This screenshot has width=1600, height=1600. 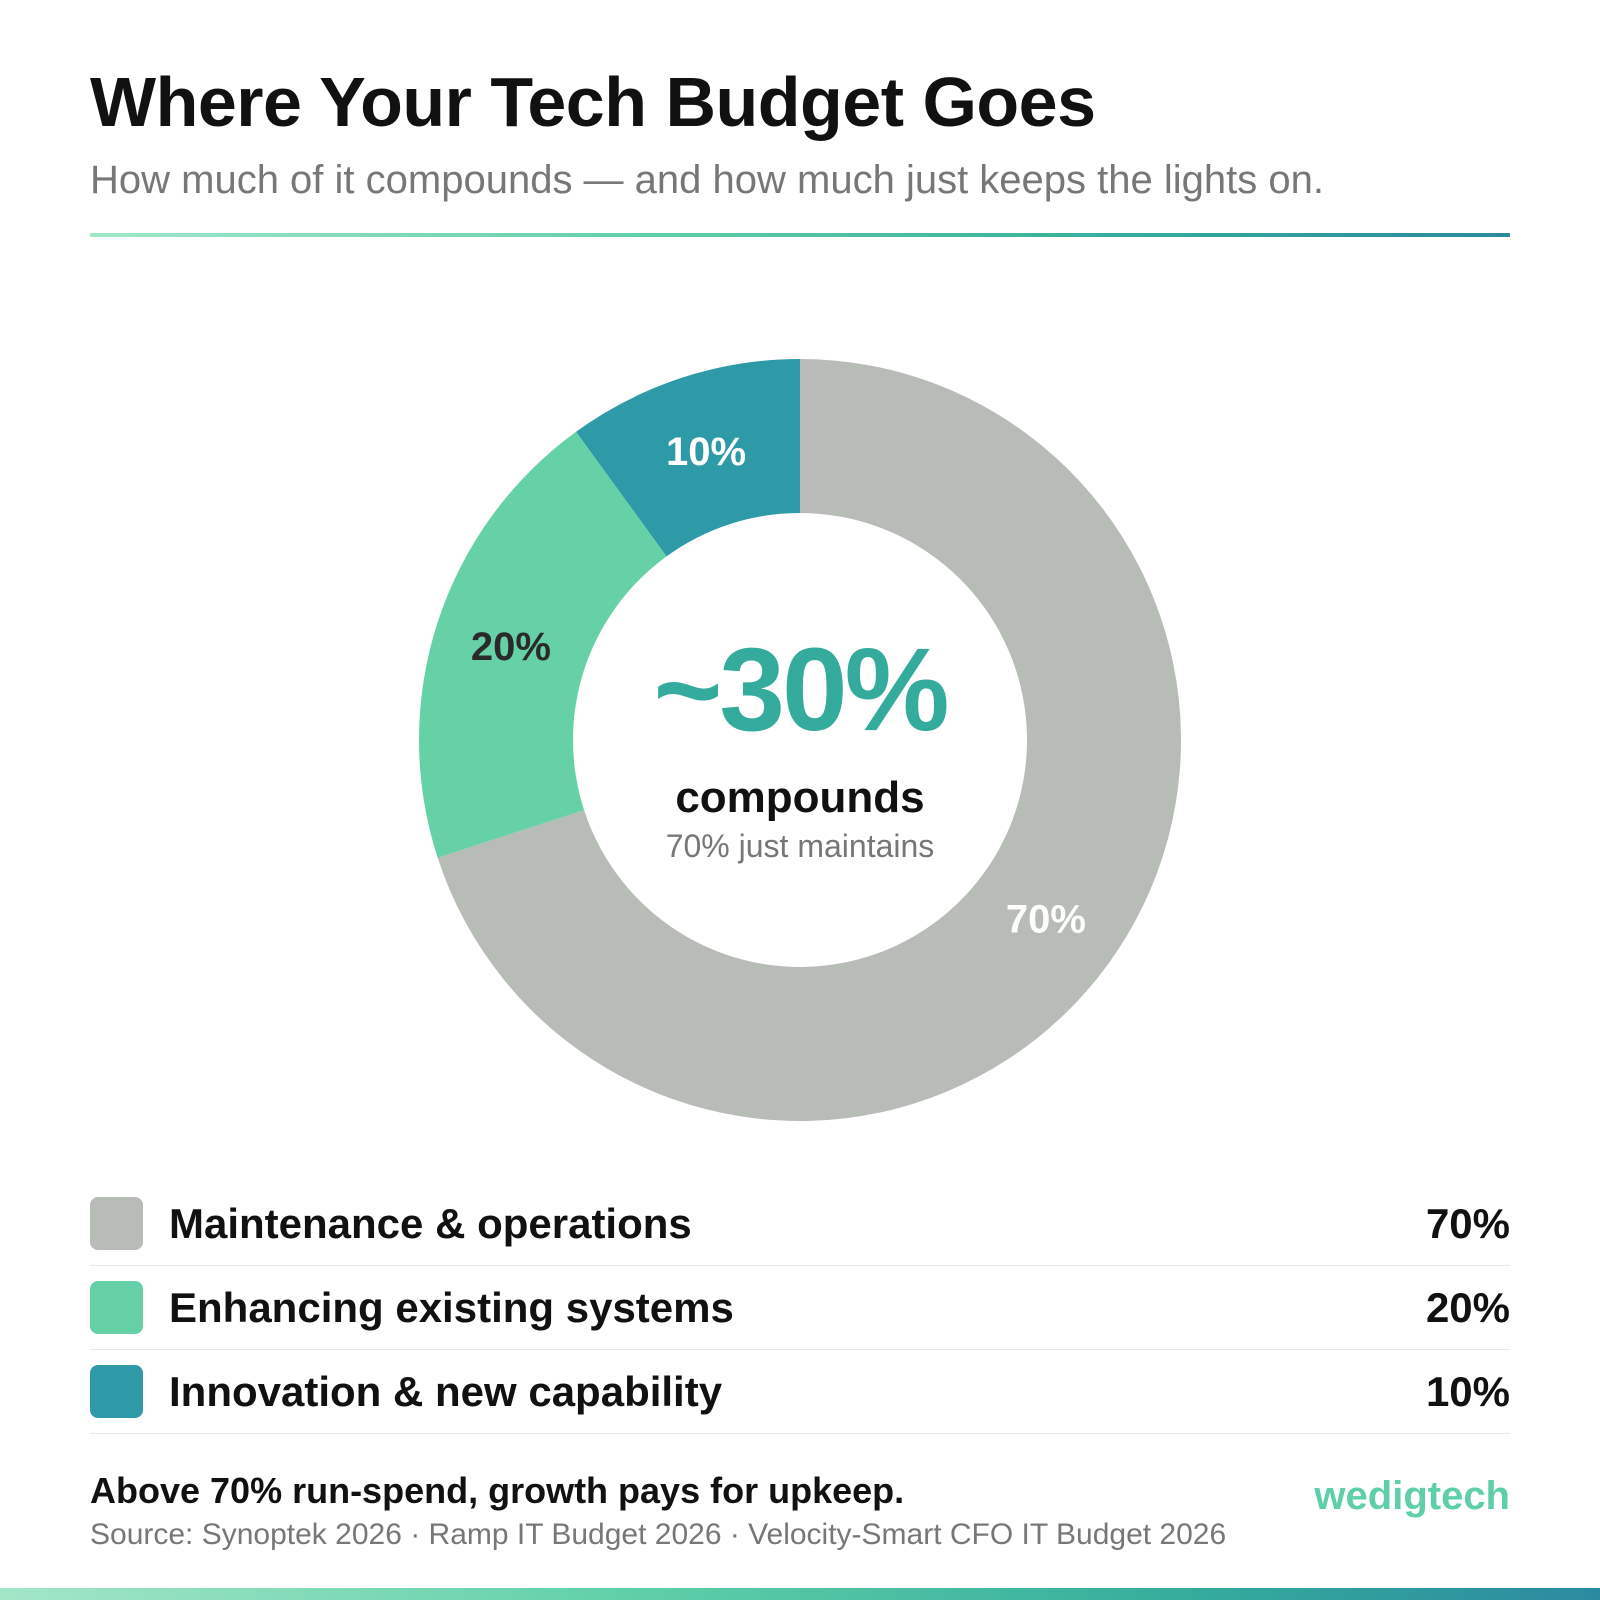 What do you see at coordinates (511, 647) in the screenshot?
I see `donut-slice-label-2: 20%` at bounding box center [511, 647].